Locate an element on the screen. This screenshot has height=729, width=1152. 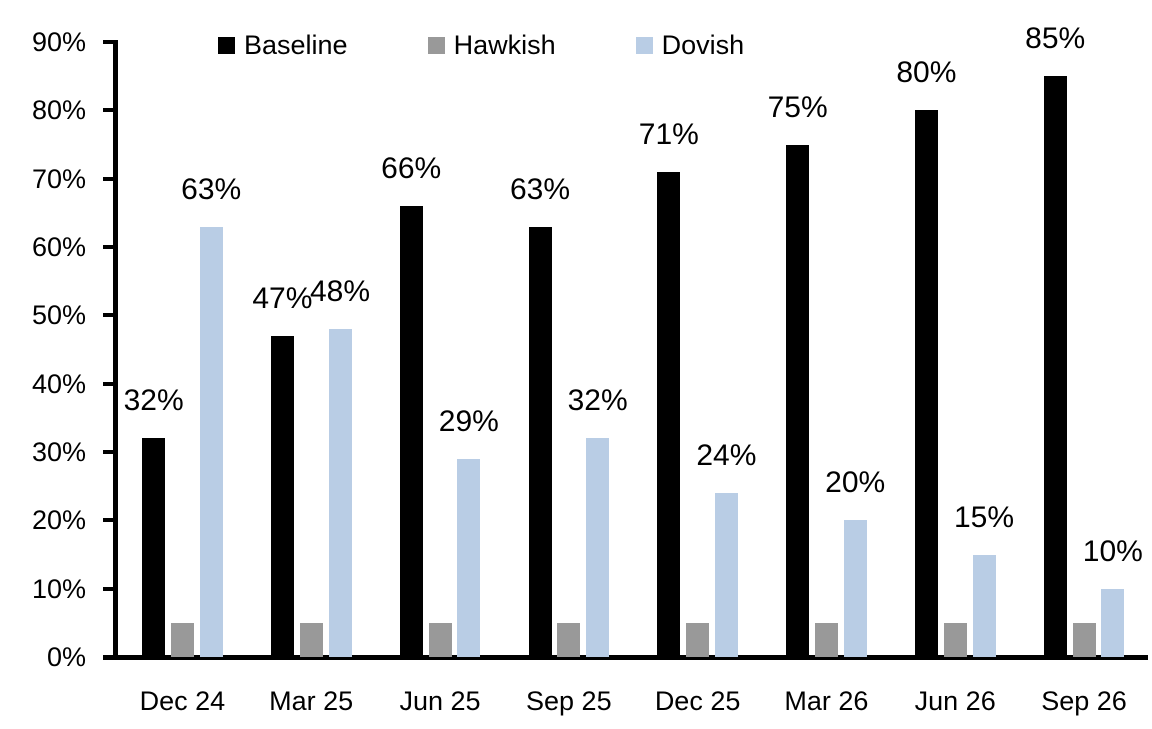
y-tick-label: 20% is located at coordinates (58, 520).